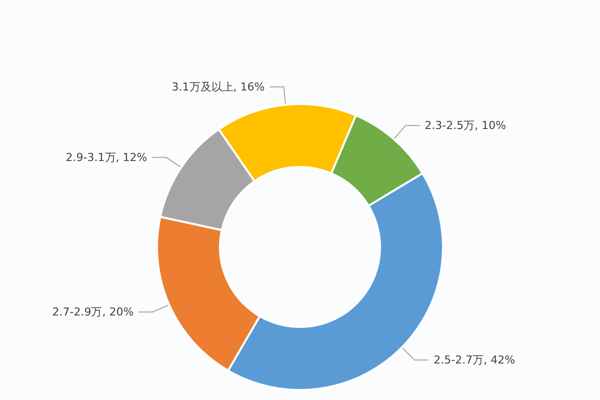  What do you see at coordinates (107, 157) in the screenshot?
I see `slice-label: 2.9-3.1万, 12%` at bounding box center [107, 157].